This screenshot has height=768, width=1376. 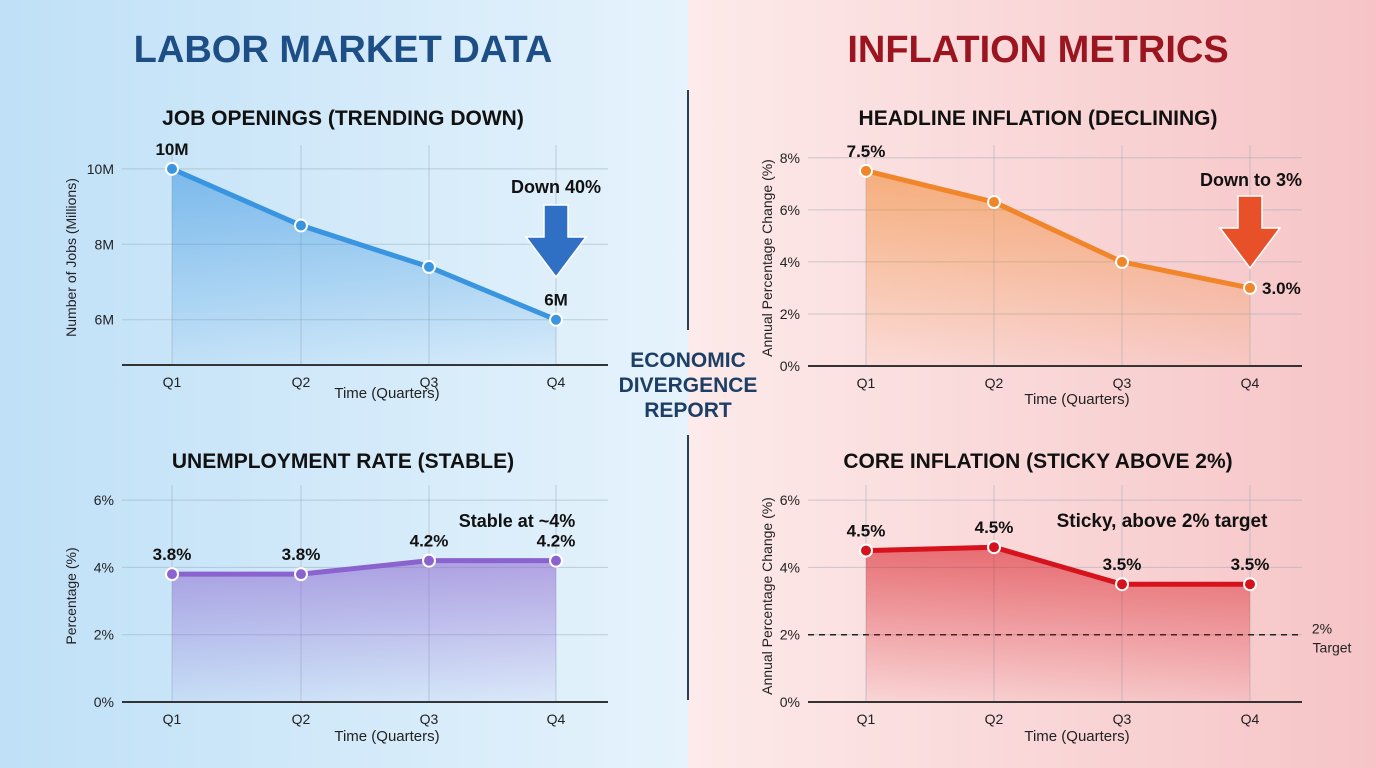 What do you see at coordinates (1281, 288) in the screenshot?
I see `data-label: 3.0%` at bounding box center [1281, 288].